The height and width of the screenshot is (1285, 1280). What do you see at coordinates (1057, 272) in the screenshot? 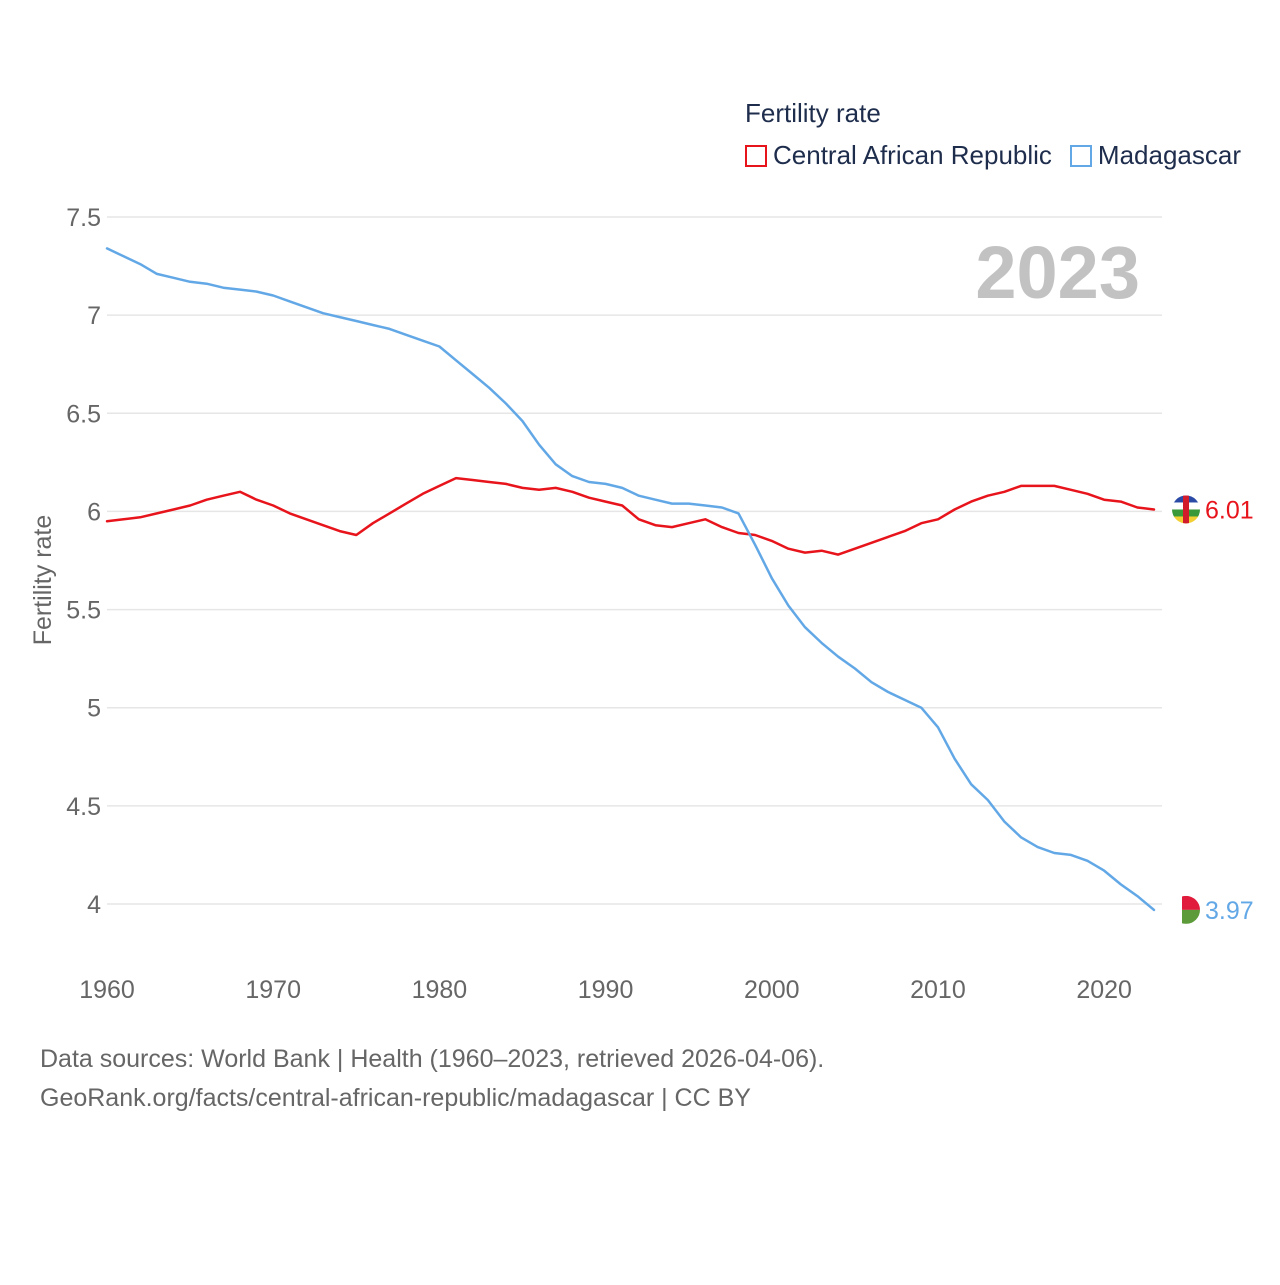
I see `year-watermark: 2023` at bounding box center [1057, 272].